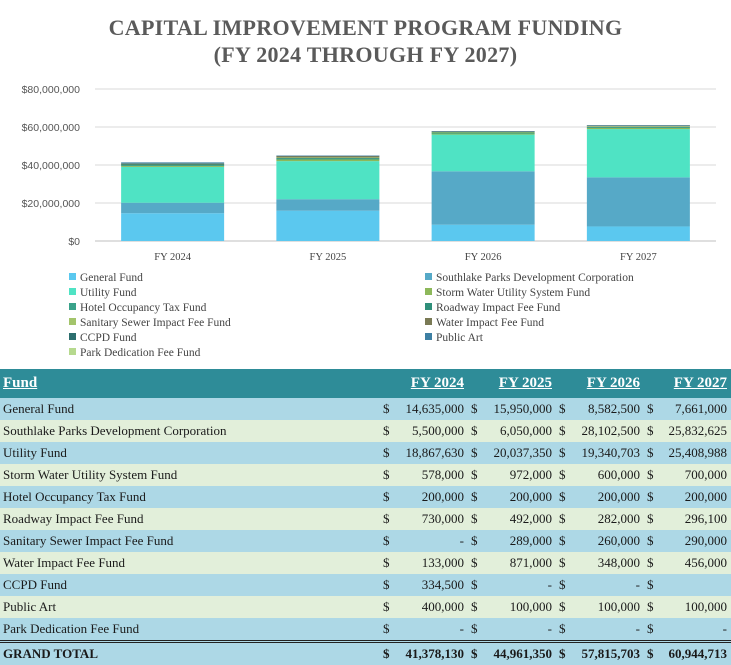  I want to click on legend-label: Hotel Occupancy Tax Fund, so click(143, 308).